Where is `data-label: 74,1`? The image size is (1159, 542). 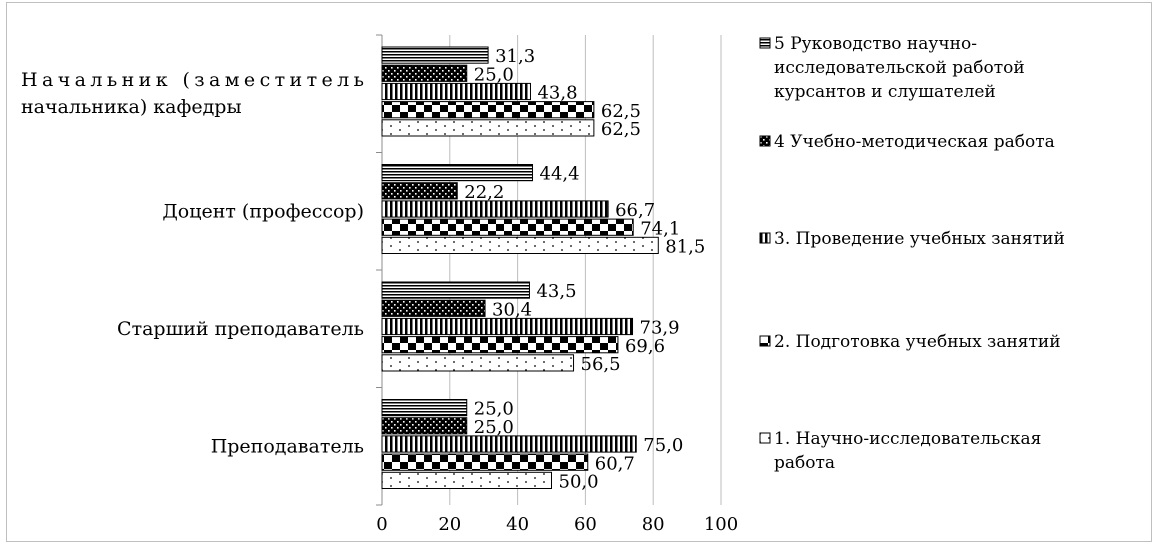 data-label: 74,1 is located at coordinates (660, 228).